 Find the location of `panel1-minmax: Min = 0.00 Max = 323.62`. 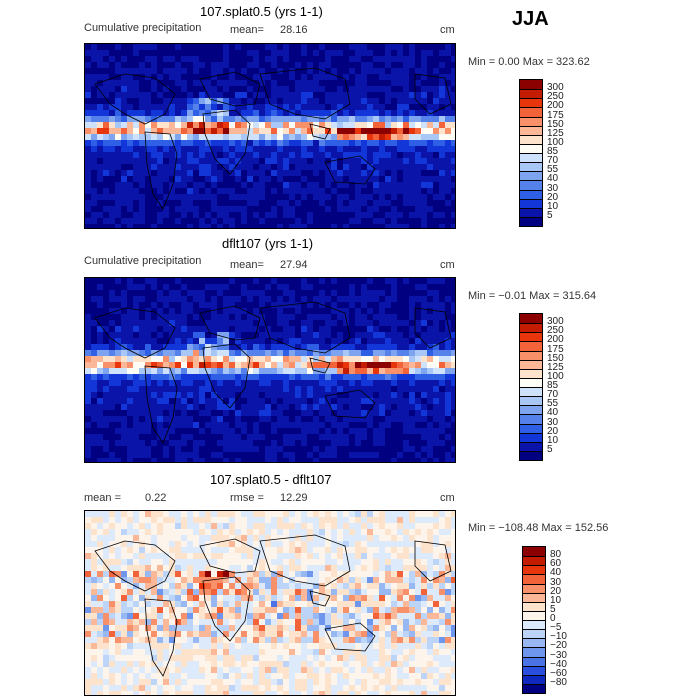

panel1-minmax: Min = 0.00 Max = 323.62 is located at coordinates (529, 62).